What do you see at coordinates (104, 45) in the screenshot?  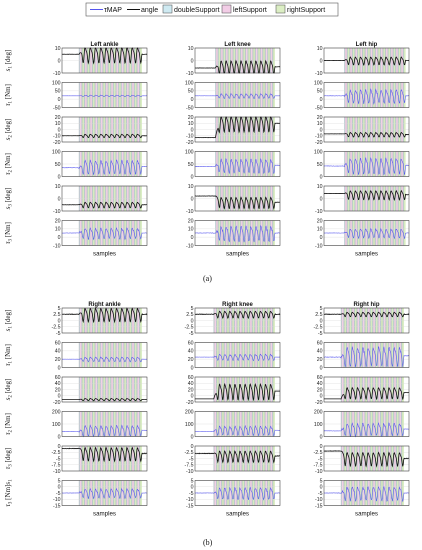 I see `panel-title: Left ankle` at bounding box center [104, 45].